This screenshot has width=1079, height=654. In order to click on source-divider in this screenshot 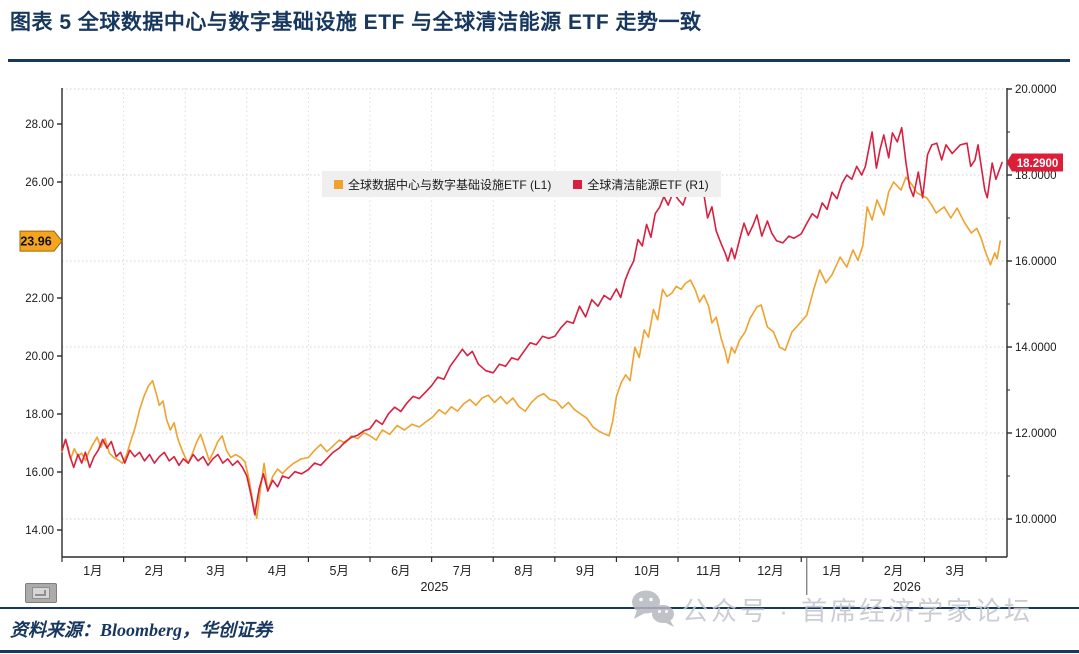, I will do `click(539, 608)`.